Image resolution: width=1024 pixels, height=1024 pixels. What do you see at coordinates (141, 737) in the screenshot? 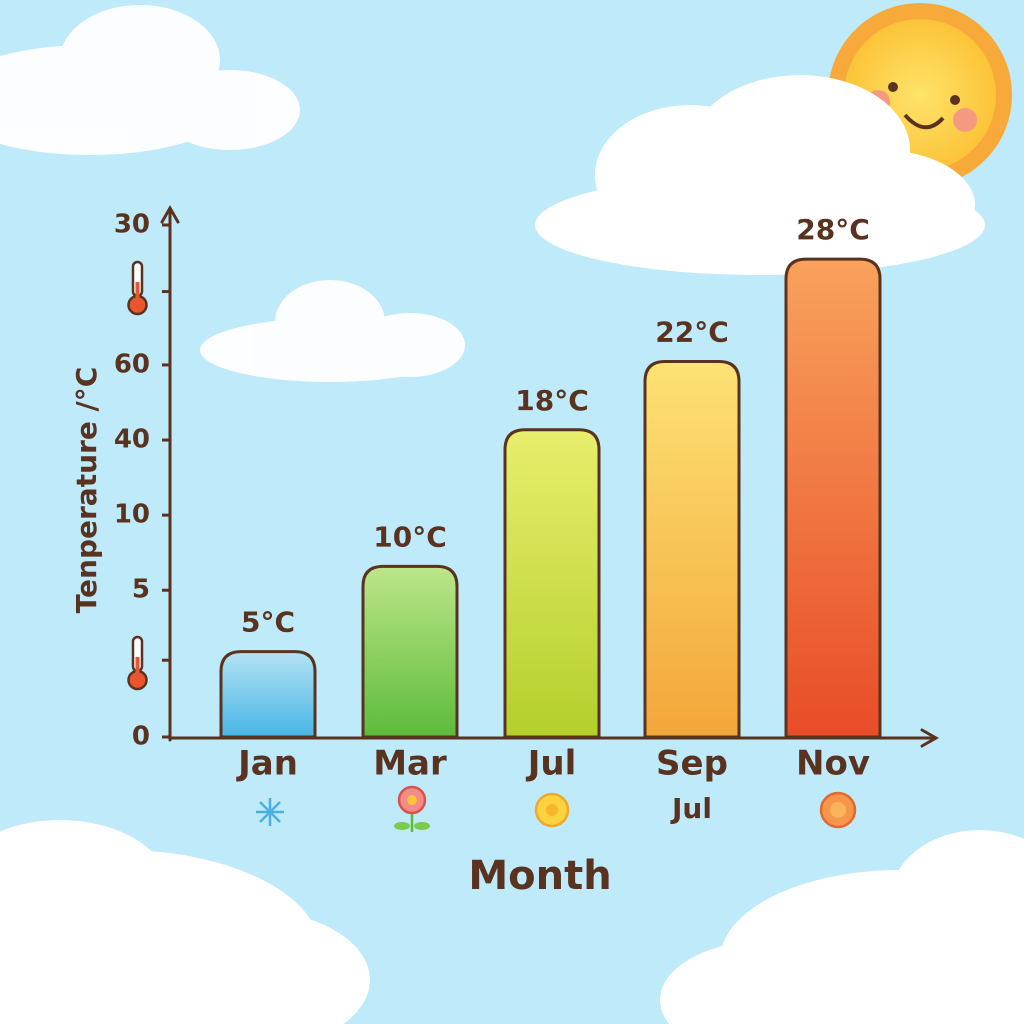
I see `y-tick-label: 0` at bounding box center [141, 737].